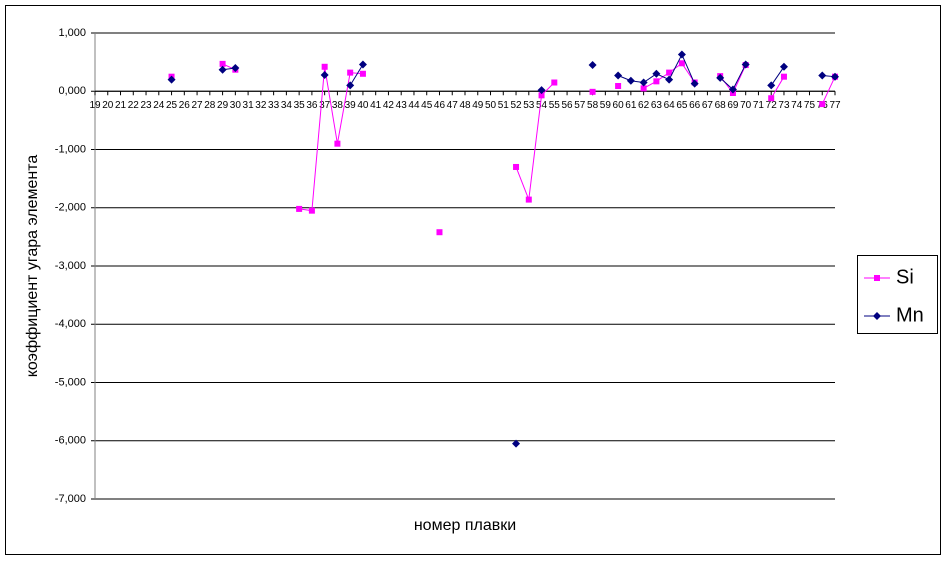 The height and width of the screenshot is (561, 947). Describe the element at coordinates (427, 105) in the screenshot. I see `x-tick-label: 45` at that location.